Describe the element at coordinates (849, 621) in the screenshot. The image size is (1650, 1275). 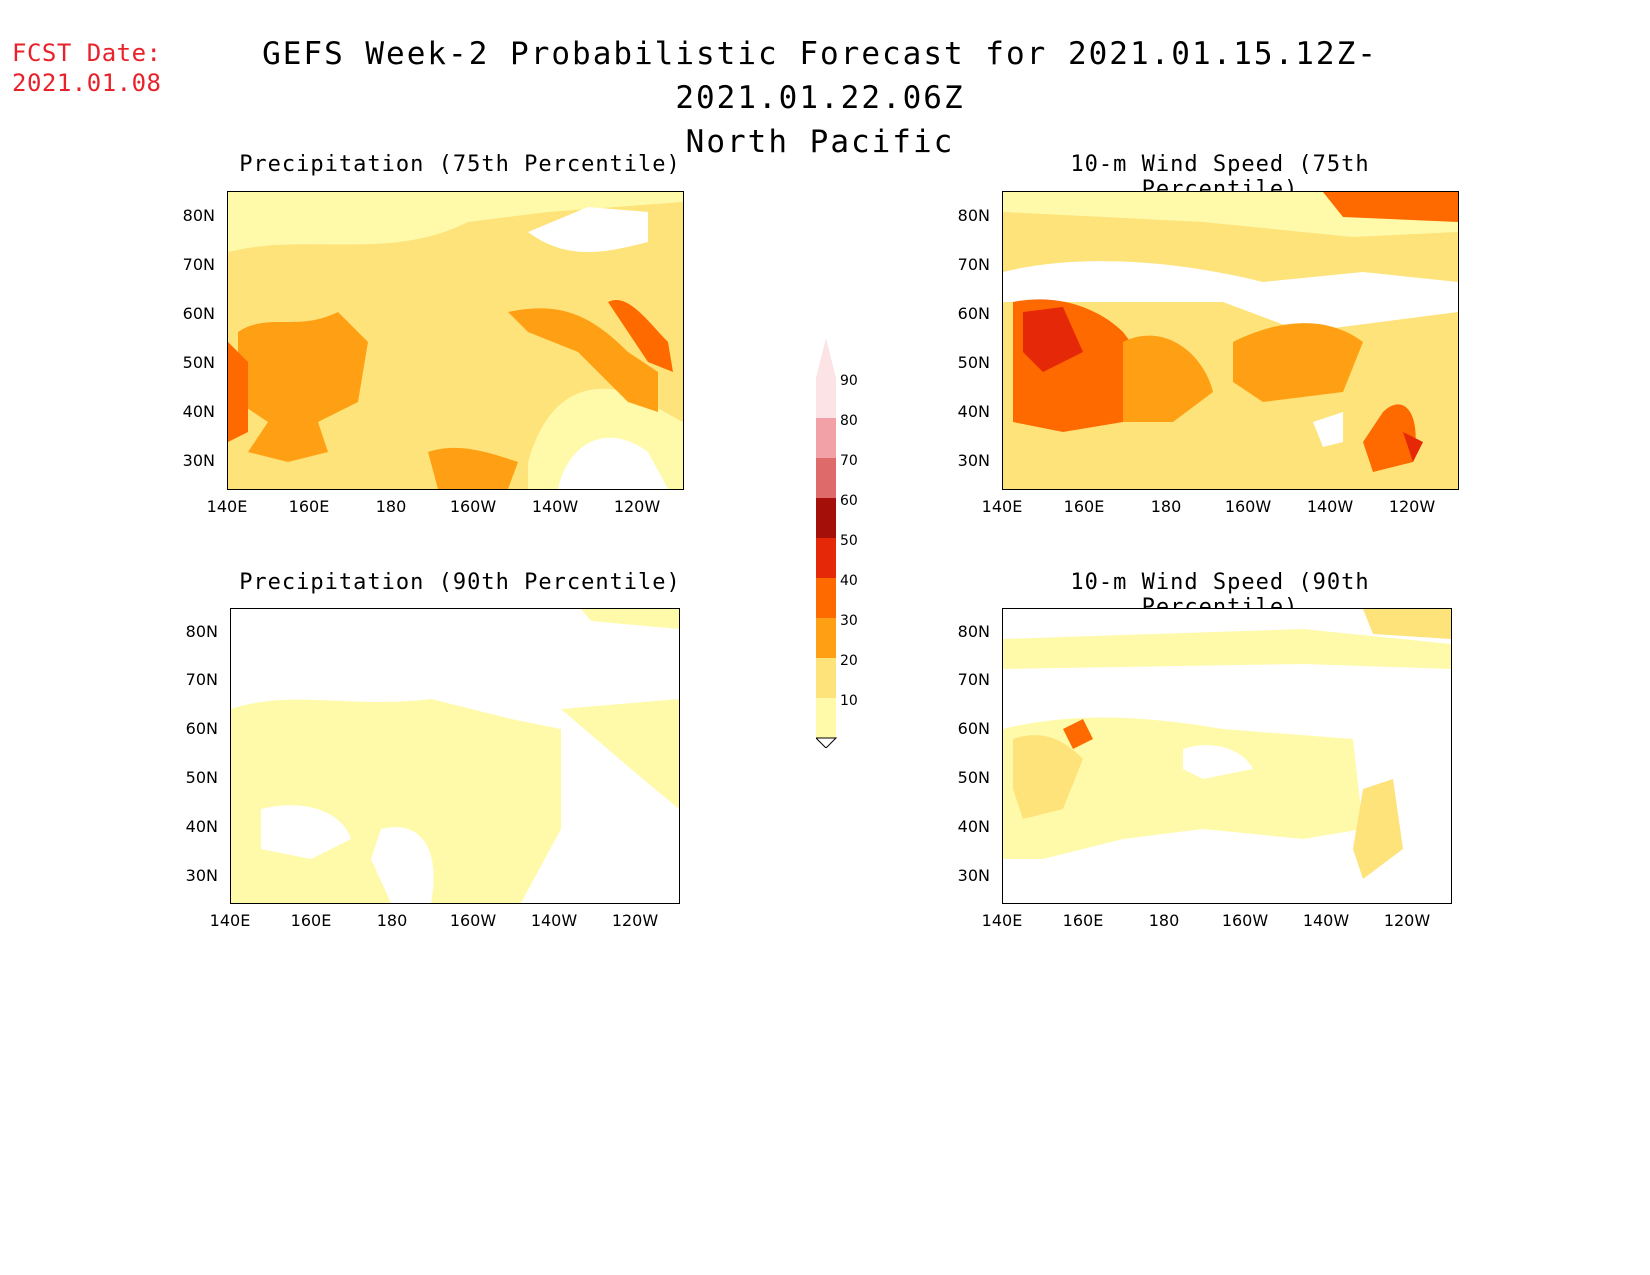
I see `colorbar-label: 30` at that location.